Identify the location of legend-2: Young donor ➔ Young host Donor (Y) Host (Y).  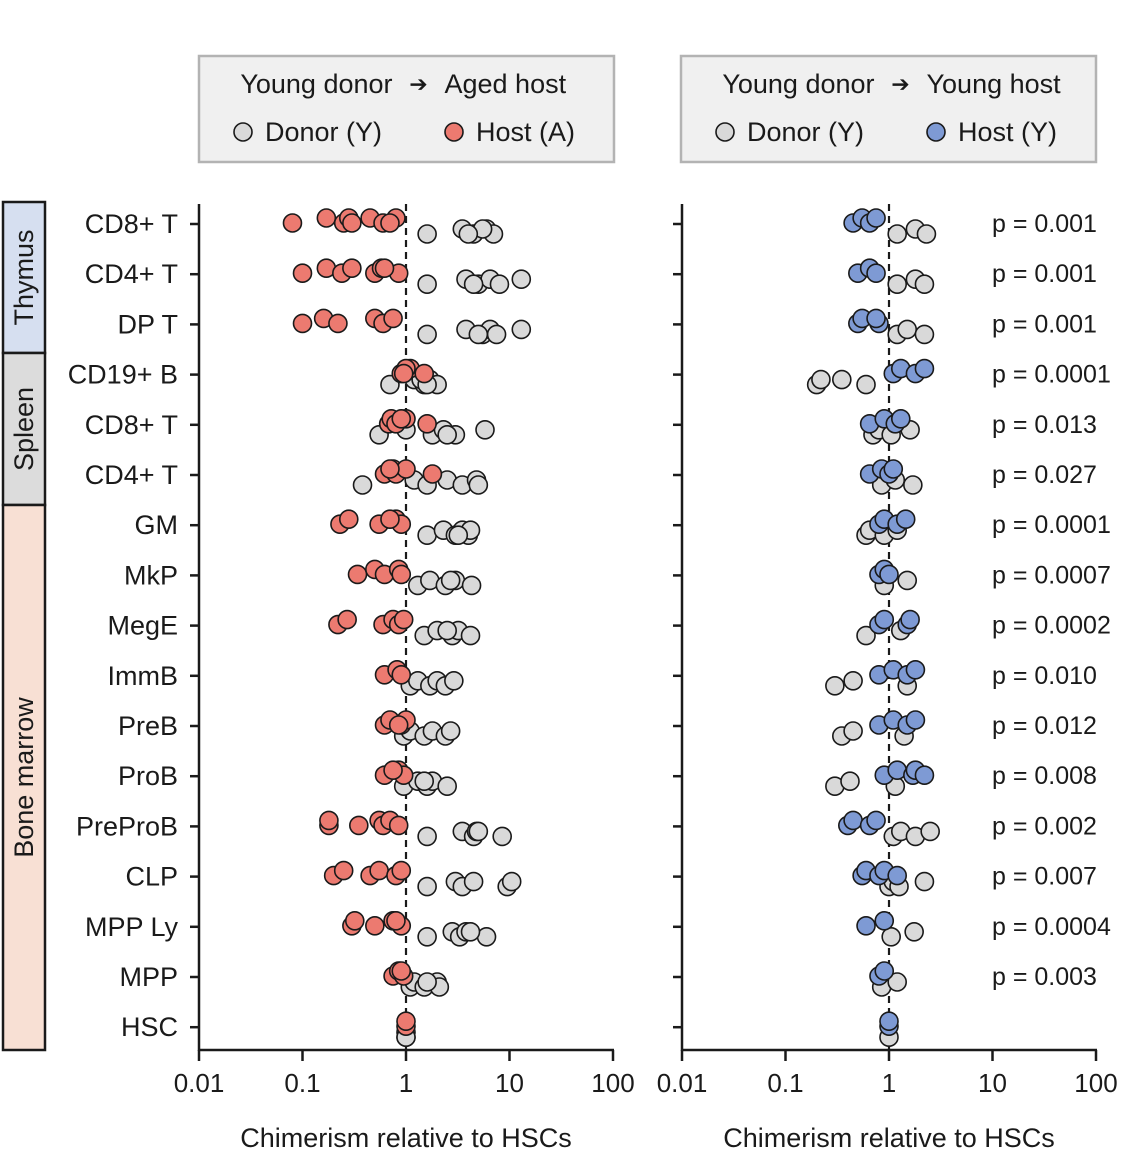
(888, 109).